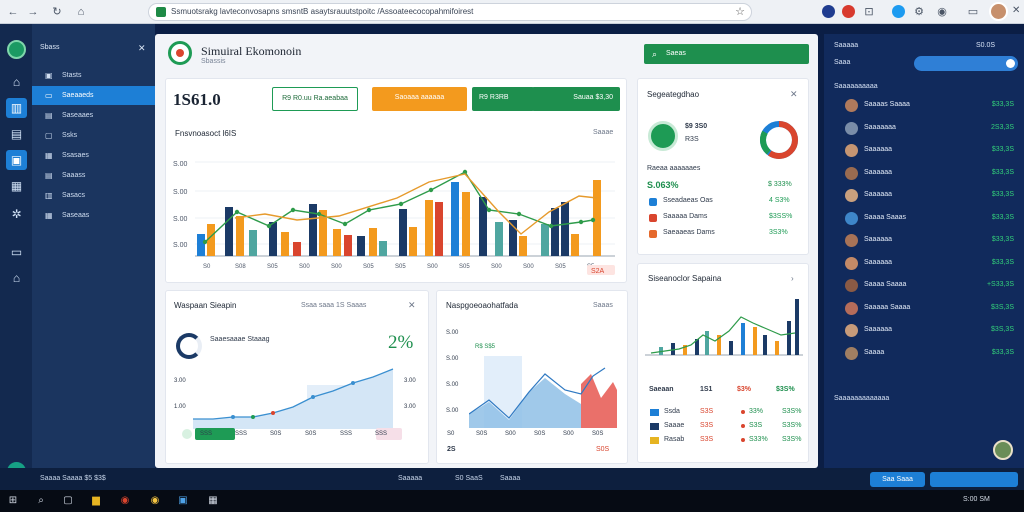 The width and height of the screenshot is (1024, 512). Describe the element at coordinates (919, 12) in the screenshot. I see `settings-icon: ⚙` at that location.